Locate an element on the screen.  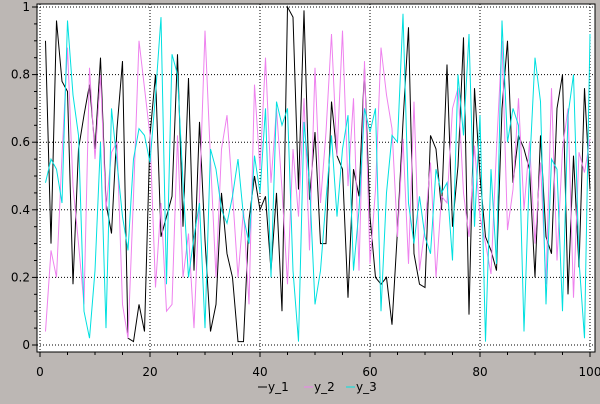
y-tick-label: 0.2 is located at coordinates (20, 277).